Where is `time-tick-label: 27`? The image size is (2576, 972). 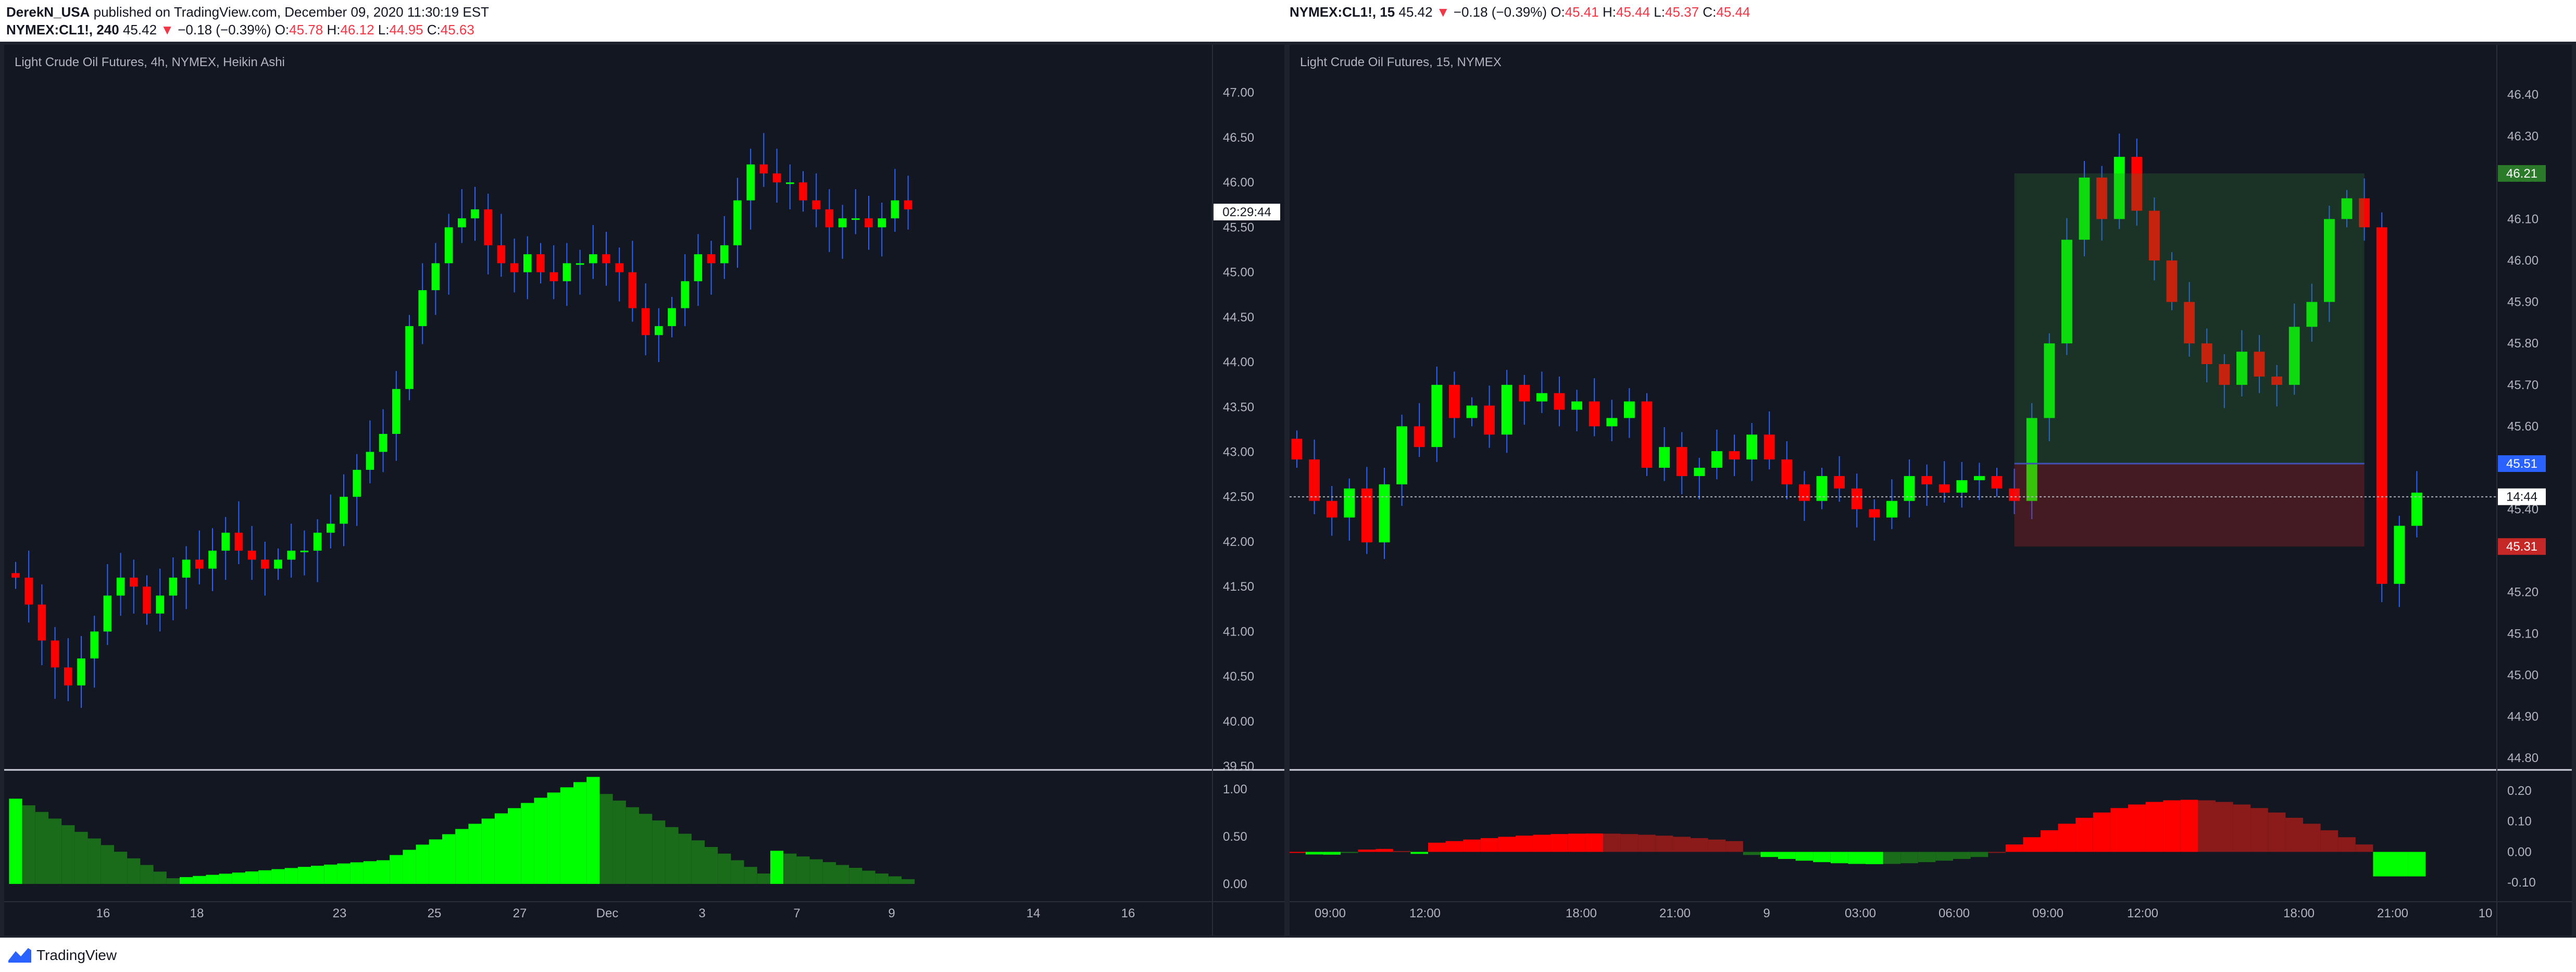
time-tick-label: 27 is located at coordinates (520, 913).